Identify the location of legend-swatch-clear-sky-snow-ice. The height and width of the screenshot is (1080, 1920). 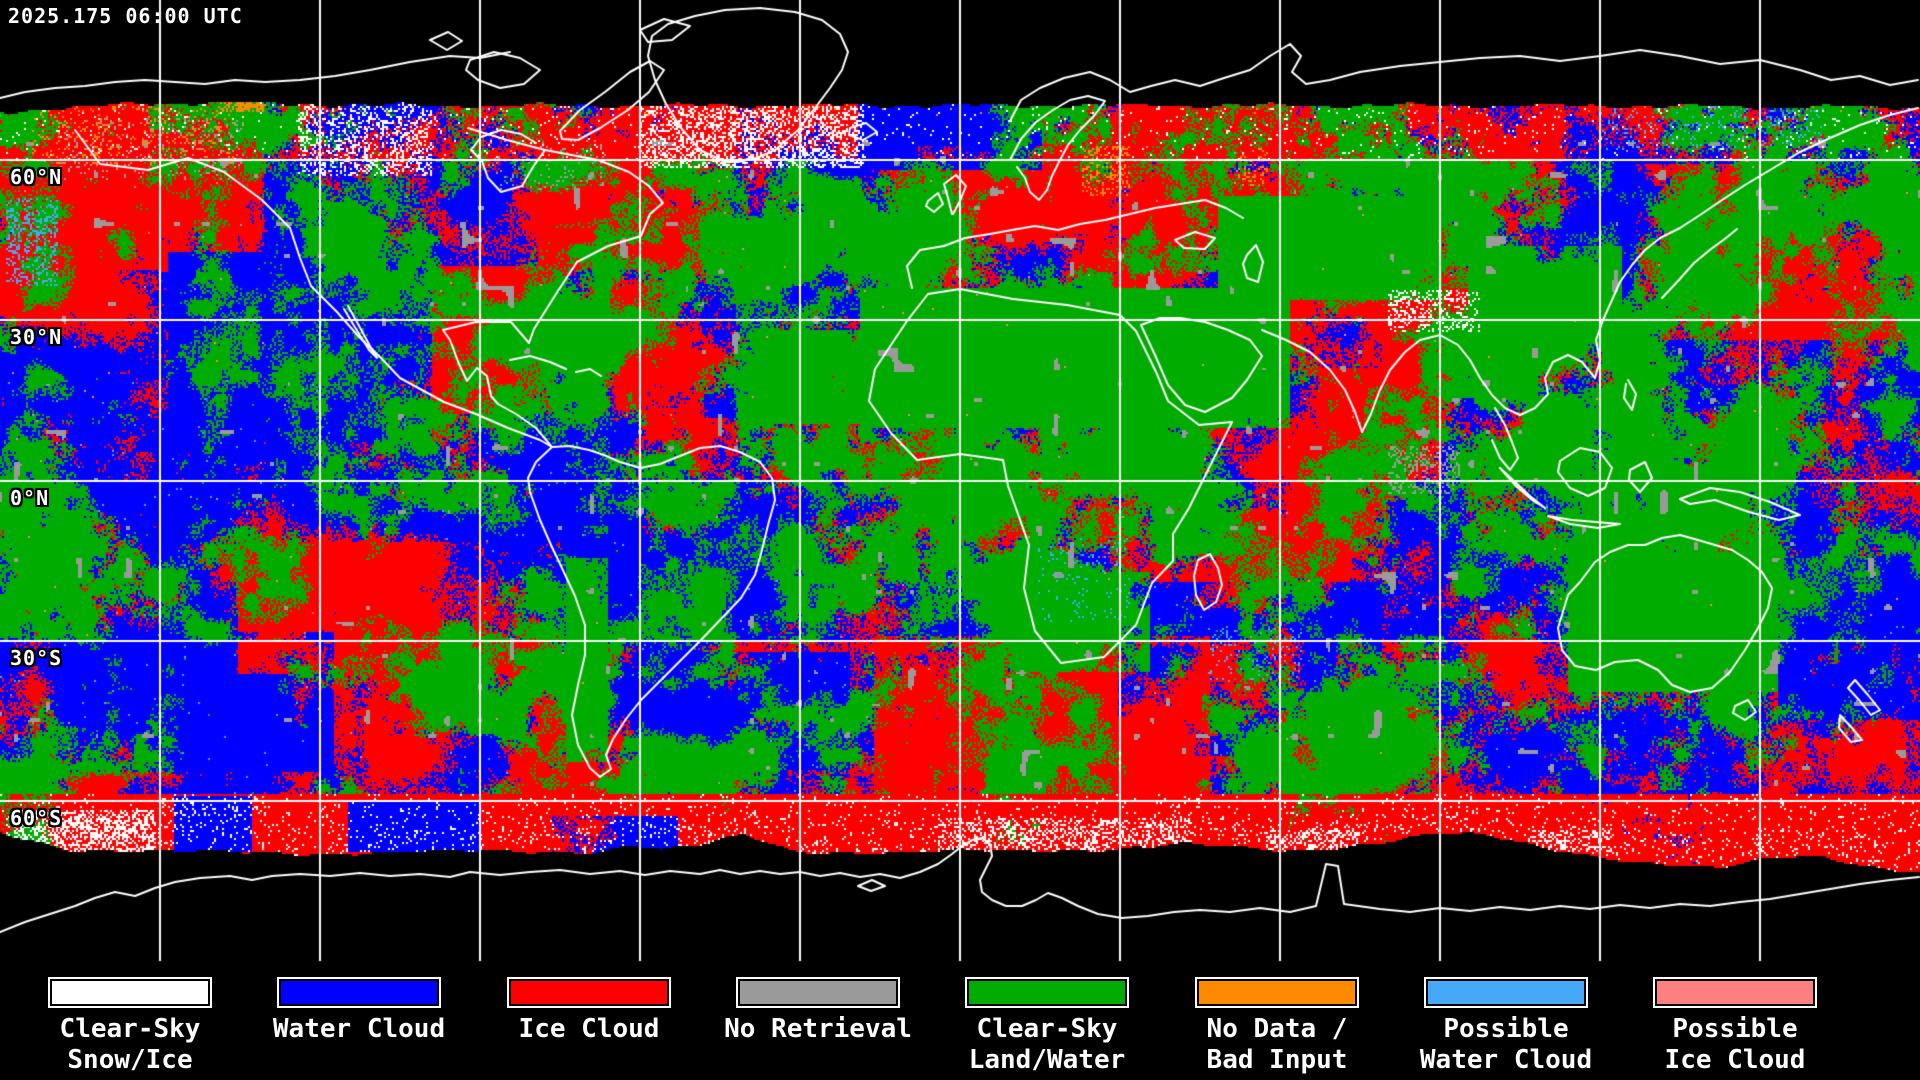
(130, 992).